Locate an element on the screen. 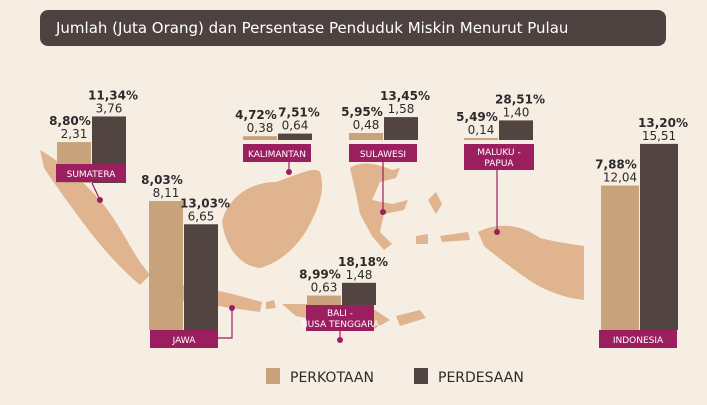  region-label-5-line1: NUSA TENGGARA is located at coordinates (340, 325).